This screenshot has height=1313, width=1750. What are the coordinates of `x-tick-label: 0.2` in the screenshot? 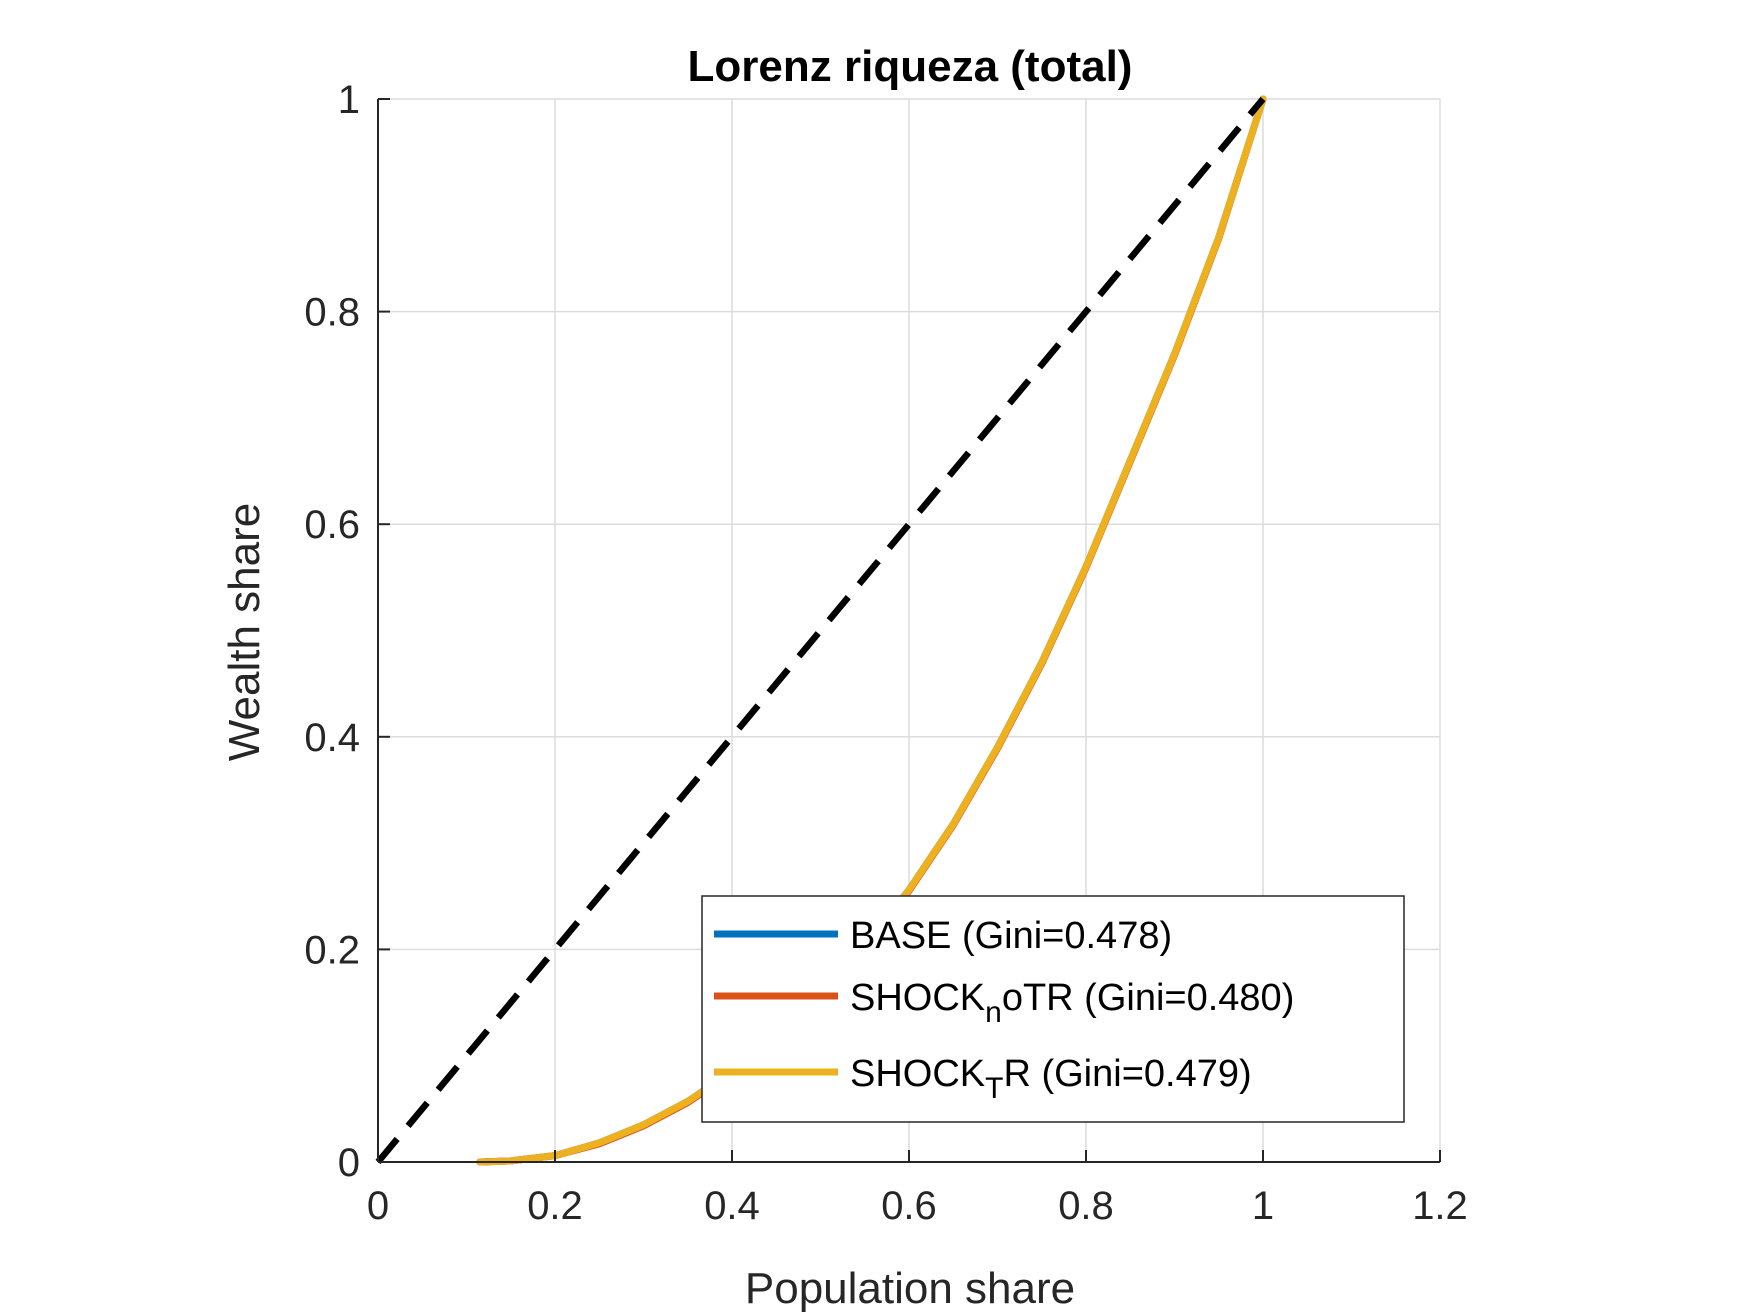 It's located at (555, 1206).